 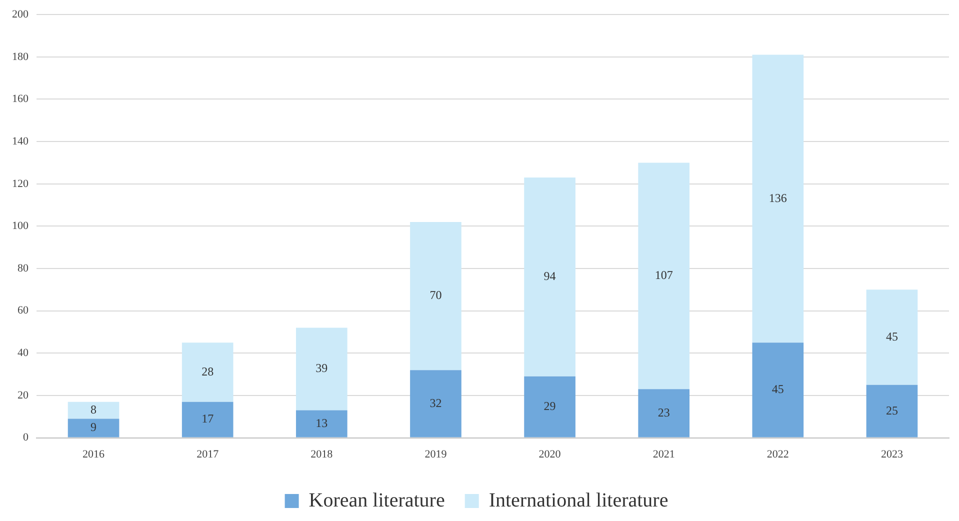 I want to click on data-label: 25, so click(x=892, y=410).